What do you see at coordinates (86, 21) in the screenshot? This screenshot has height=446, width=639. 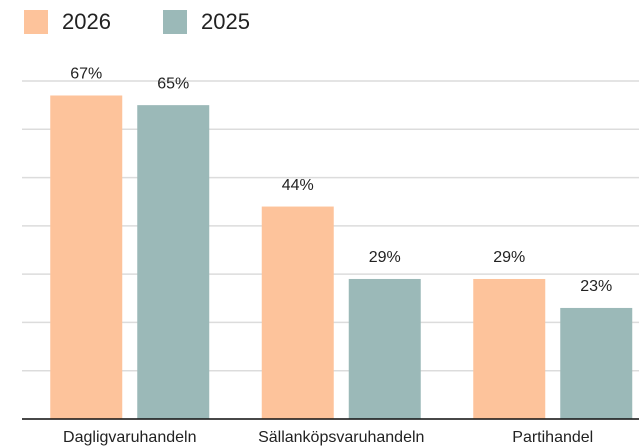 I see `legend-label: 2026` at bounding box center [86, 21].